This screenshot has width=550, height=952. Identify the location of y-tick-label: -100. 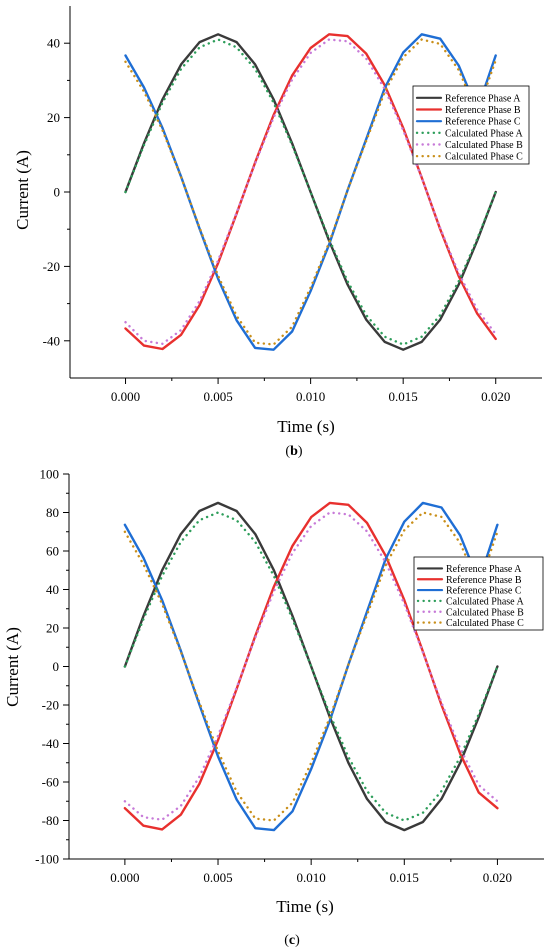
(47, 859).